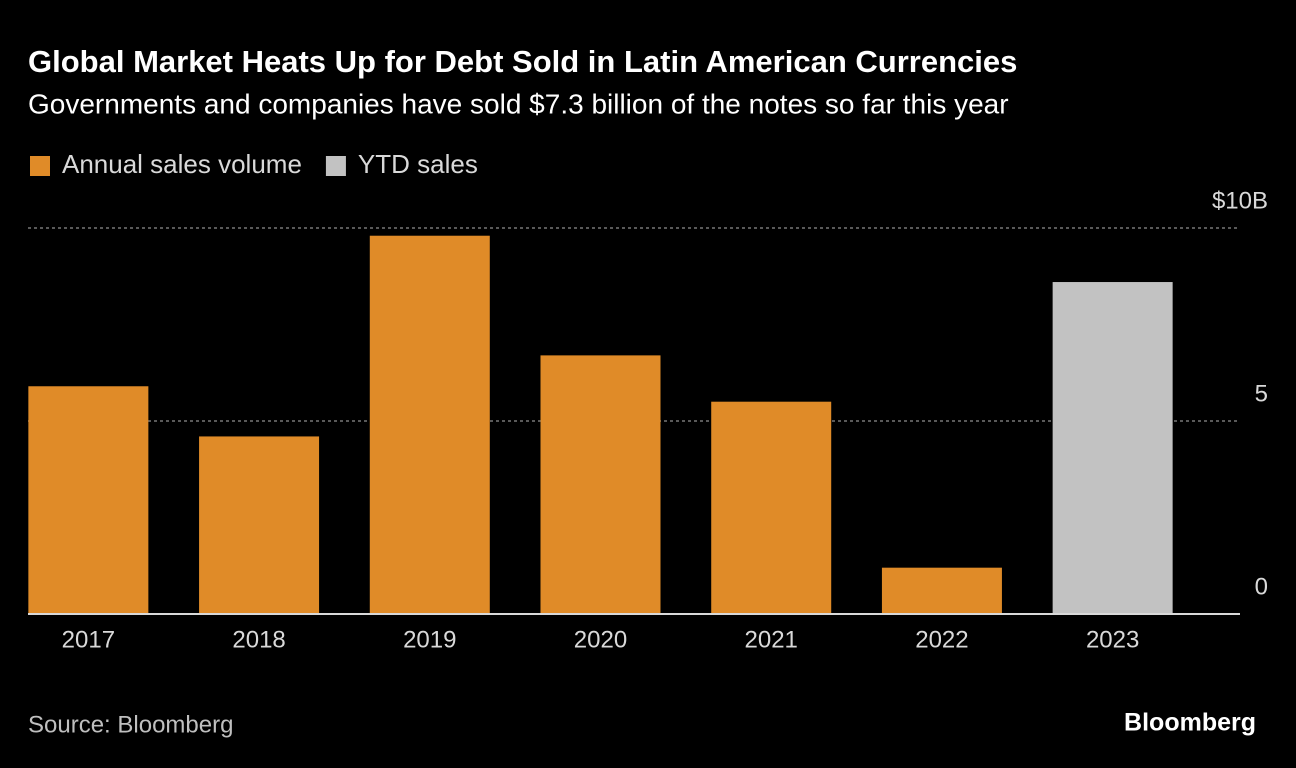 This screenshot has width=1296, height=768. What do you see at coordinates (1261, 586) in the screenshot?
I see `y-tick-label: 0` at bounding box center [1261, 586].